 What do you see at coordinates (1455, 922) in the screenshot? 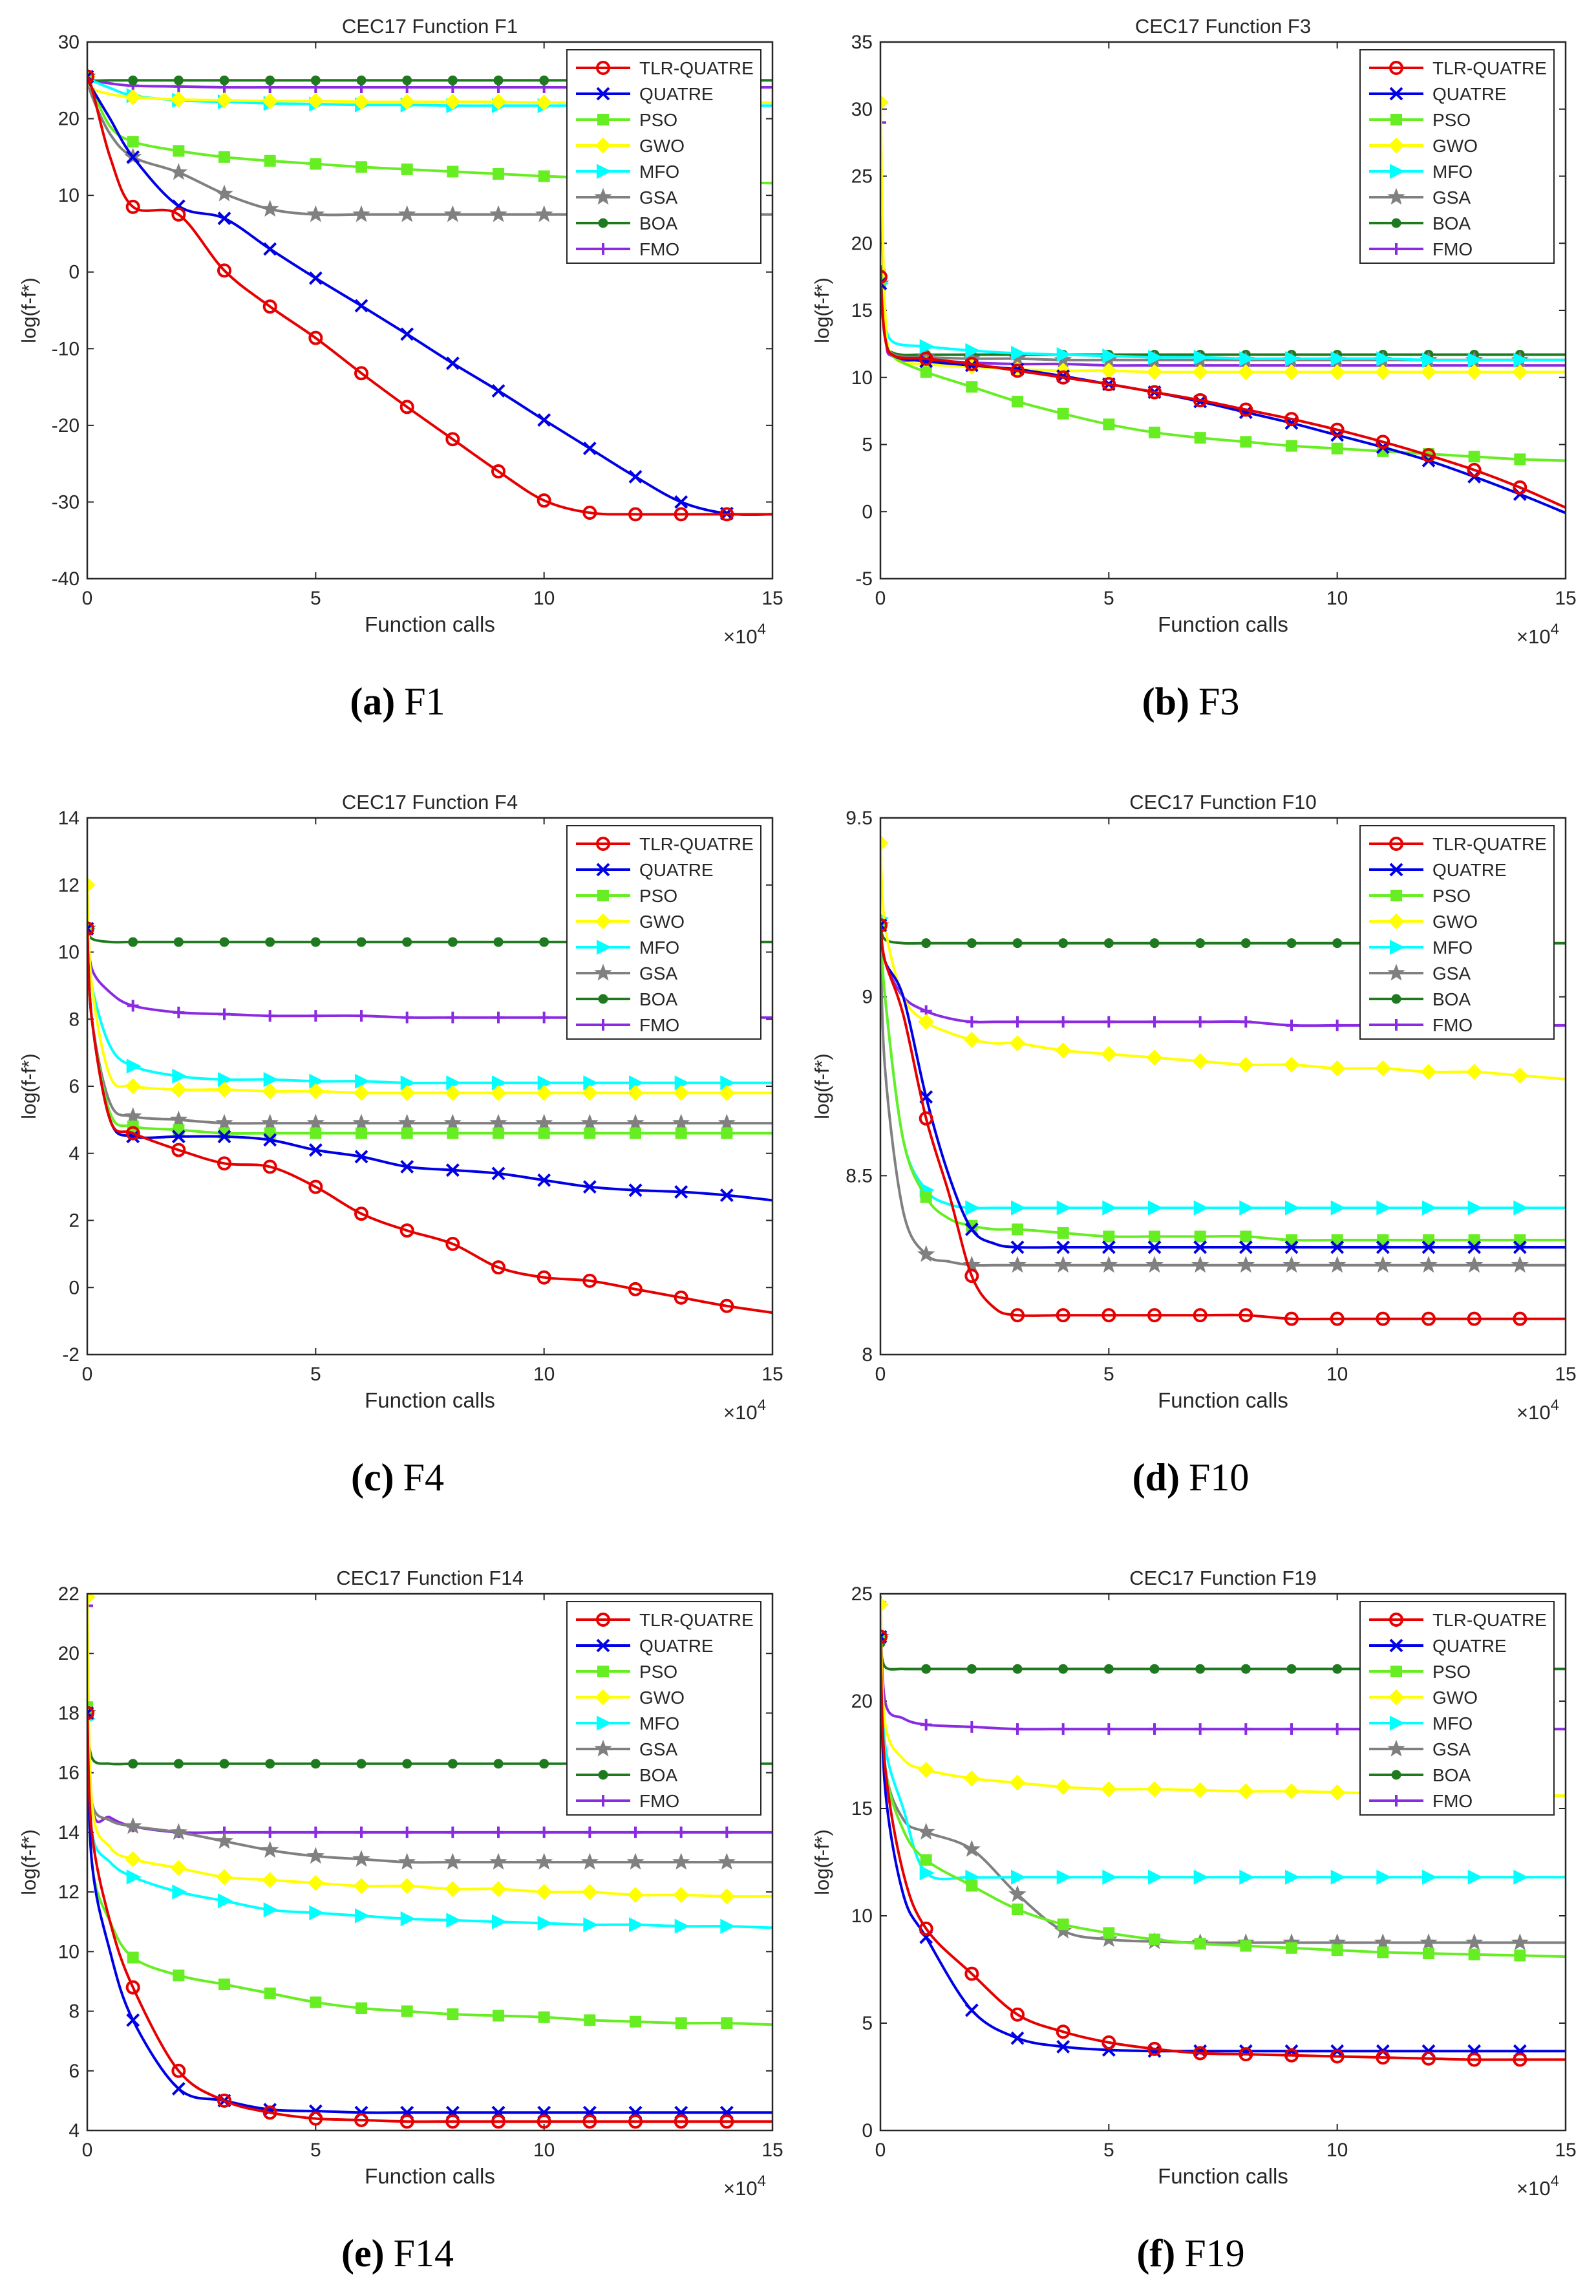
I see `legend-label: GWO` at bounding box center [1455, 922].